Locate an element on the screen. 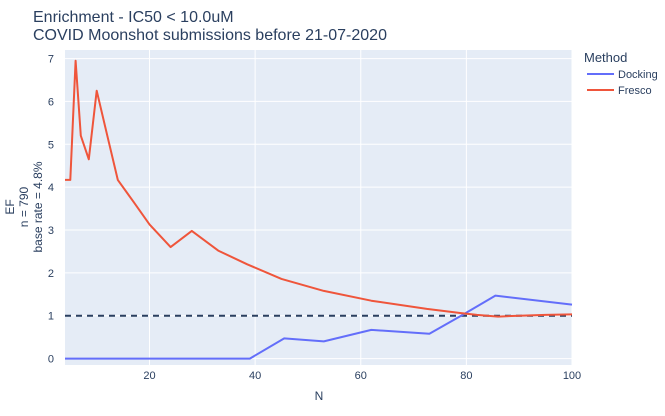  y-axis-title-line-3: base rate = 4.8% is located at coordinates (38, 206).